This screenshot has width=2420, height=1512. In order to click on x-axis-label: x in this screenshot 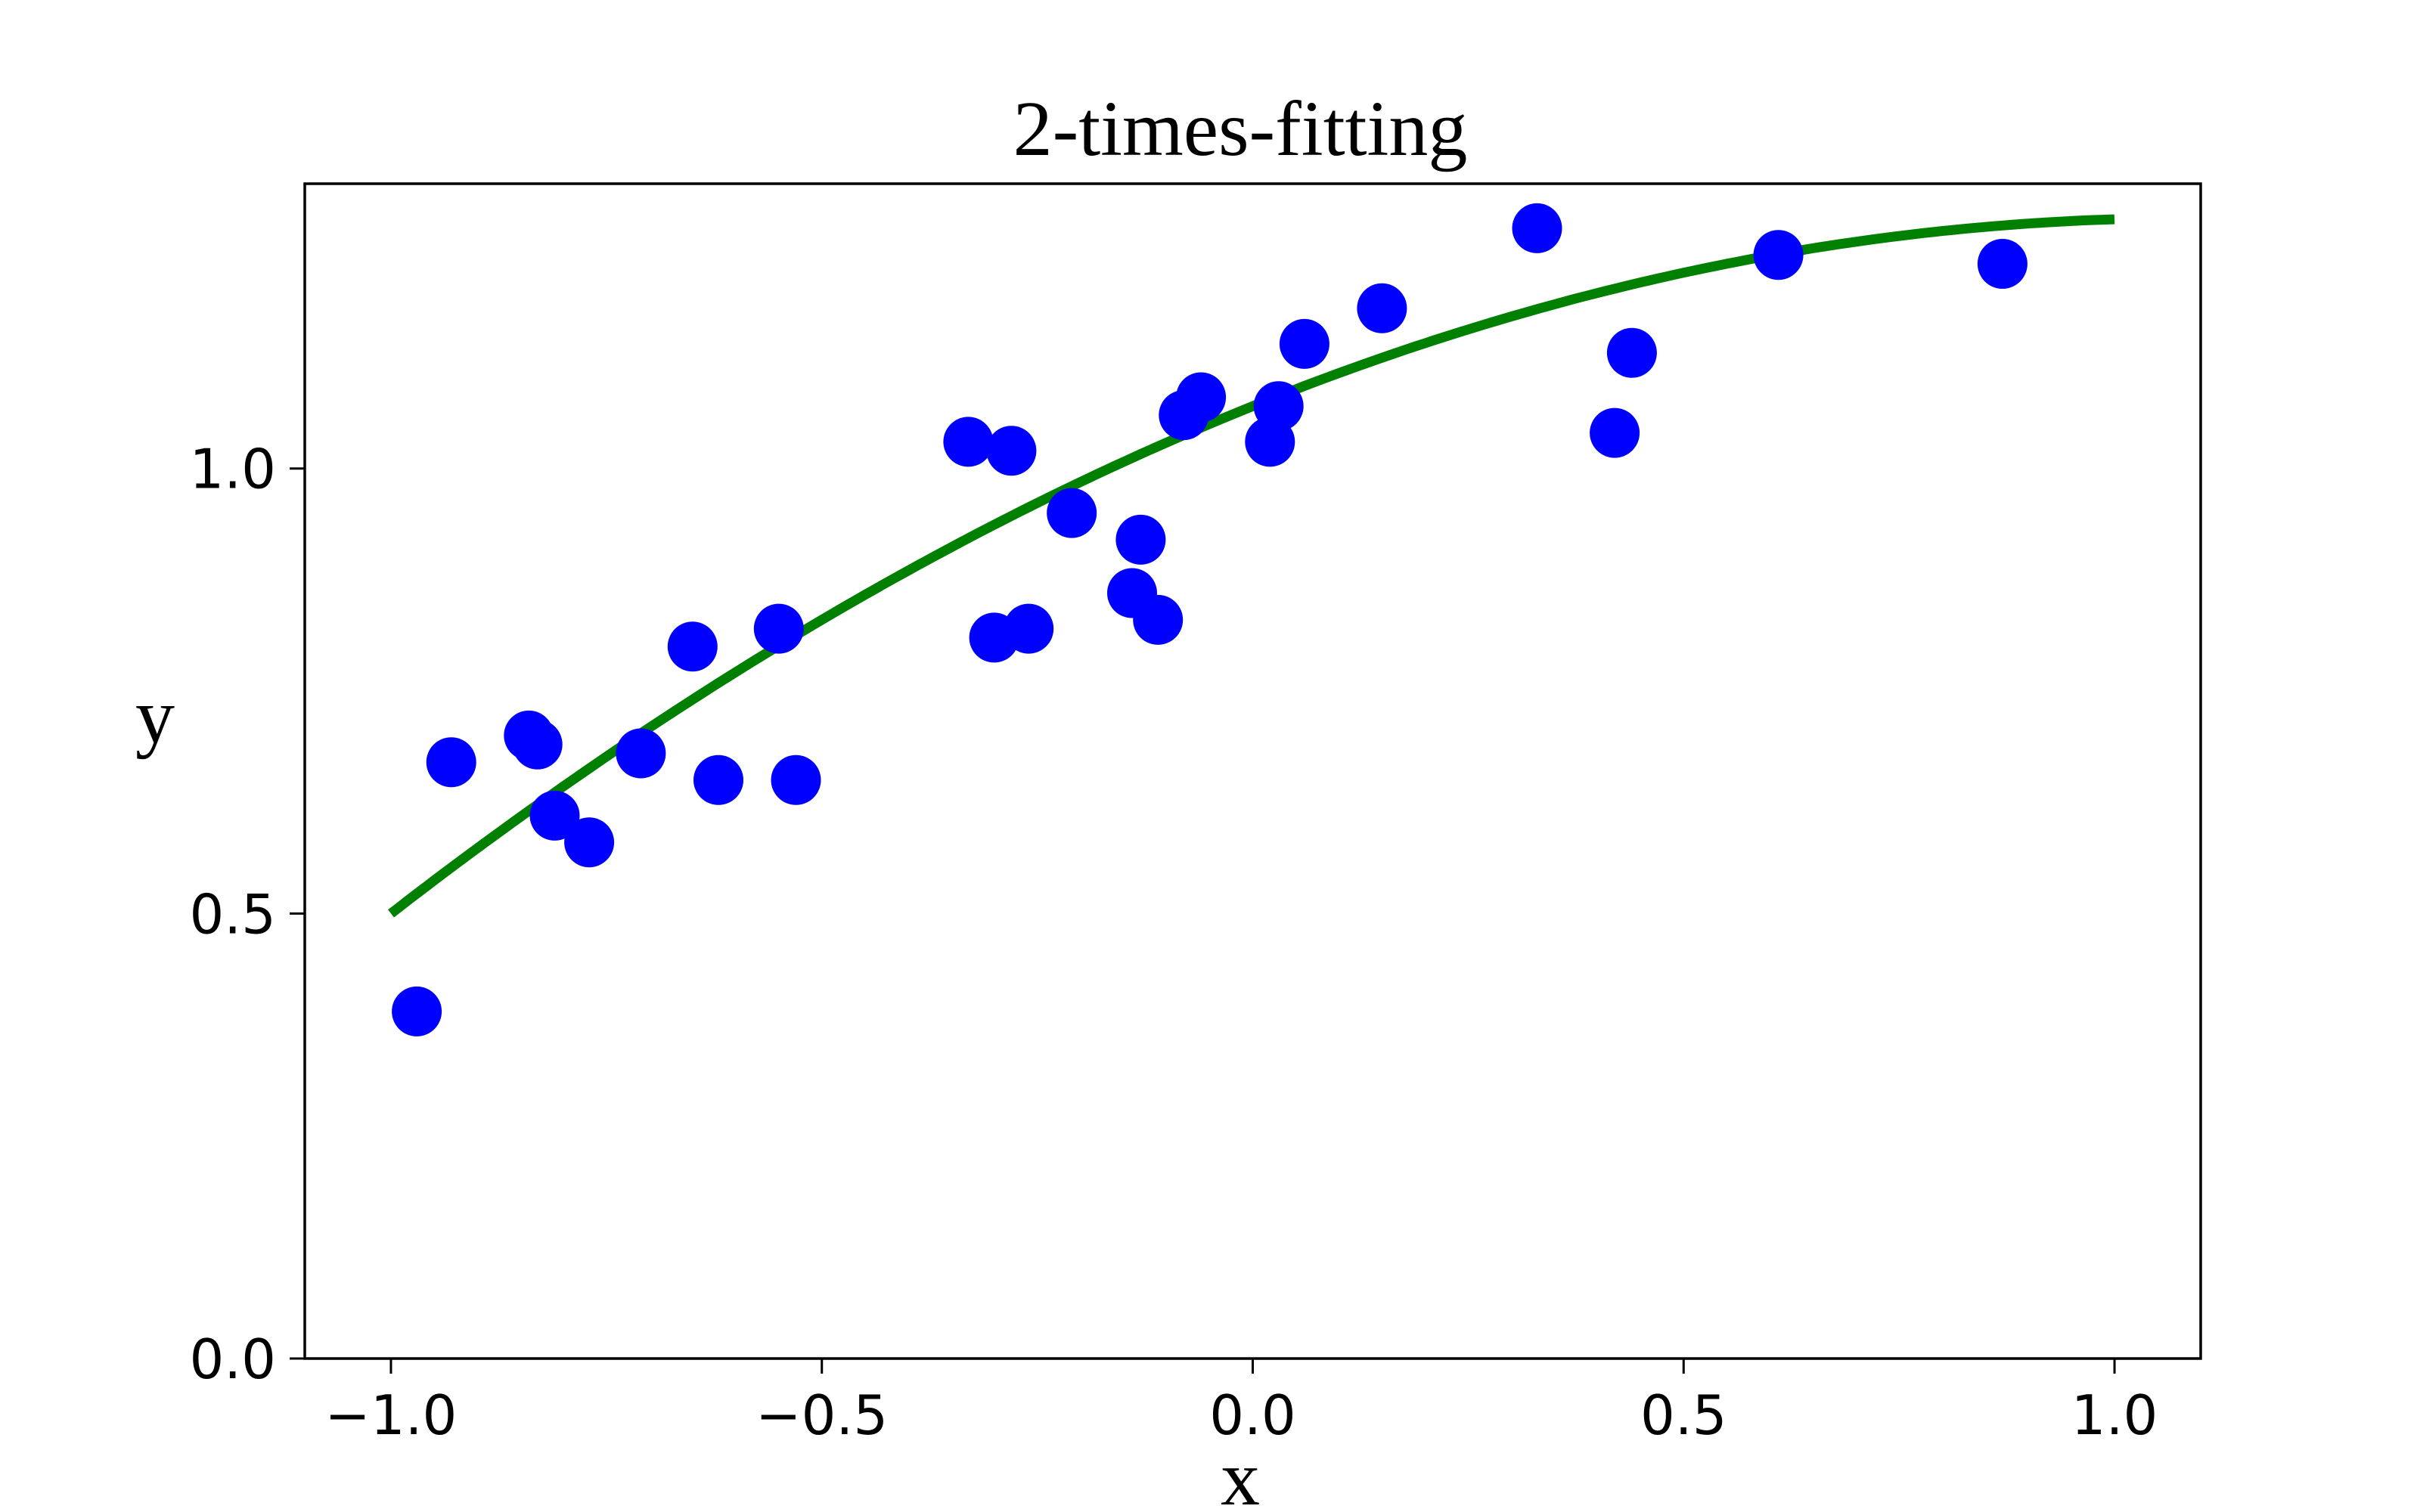, I will do `click(1240, 1473)`.